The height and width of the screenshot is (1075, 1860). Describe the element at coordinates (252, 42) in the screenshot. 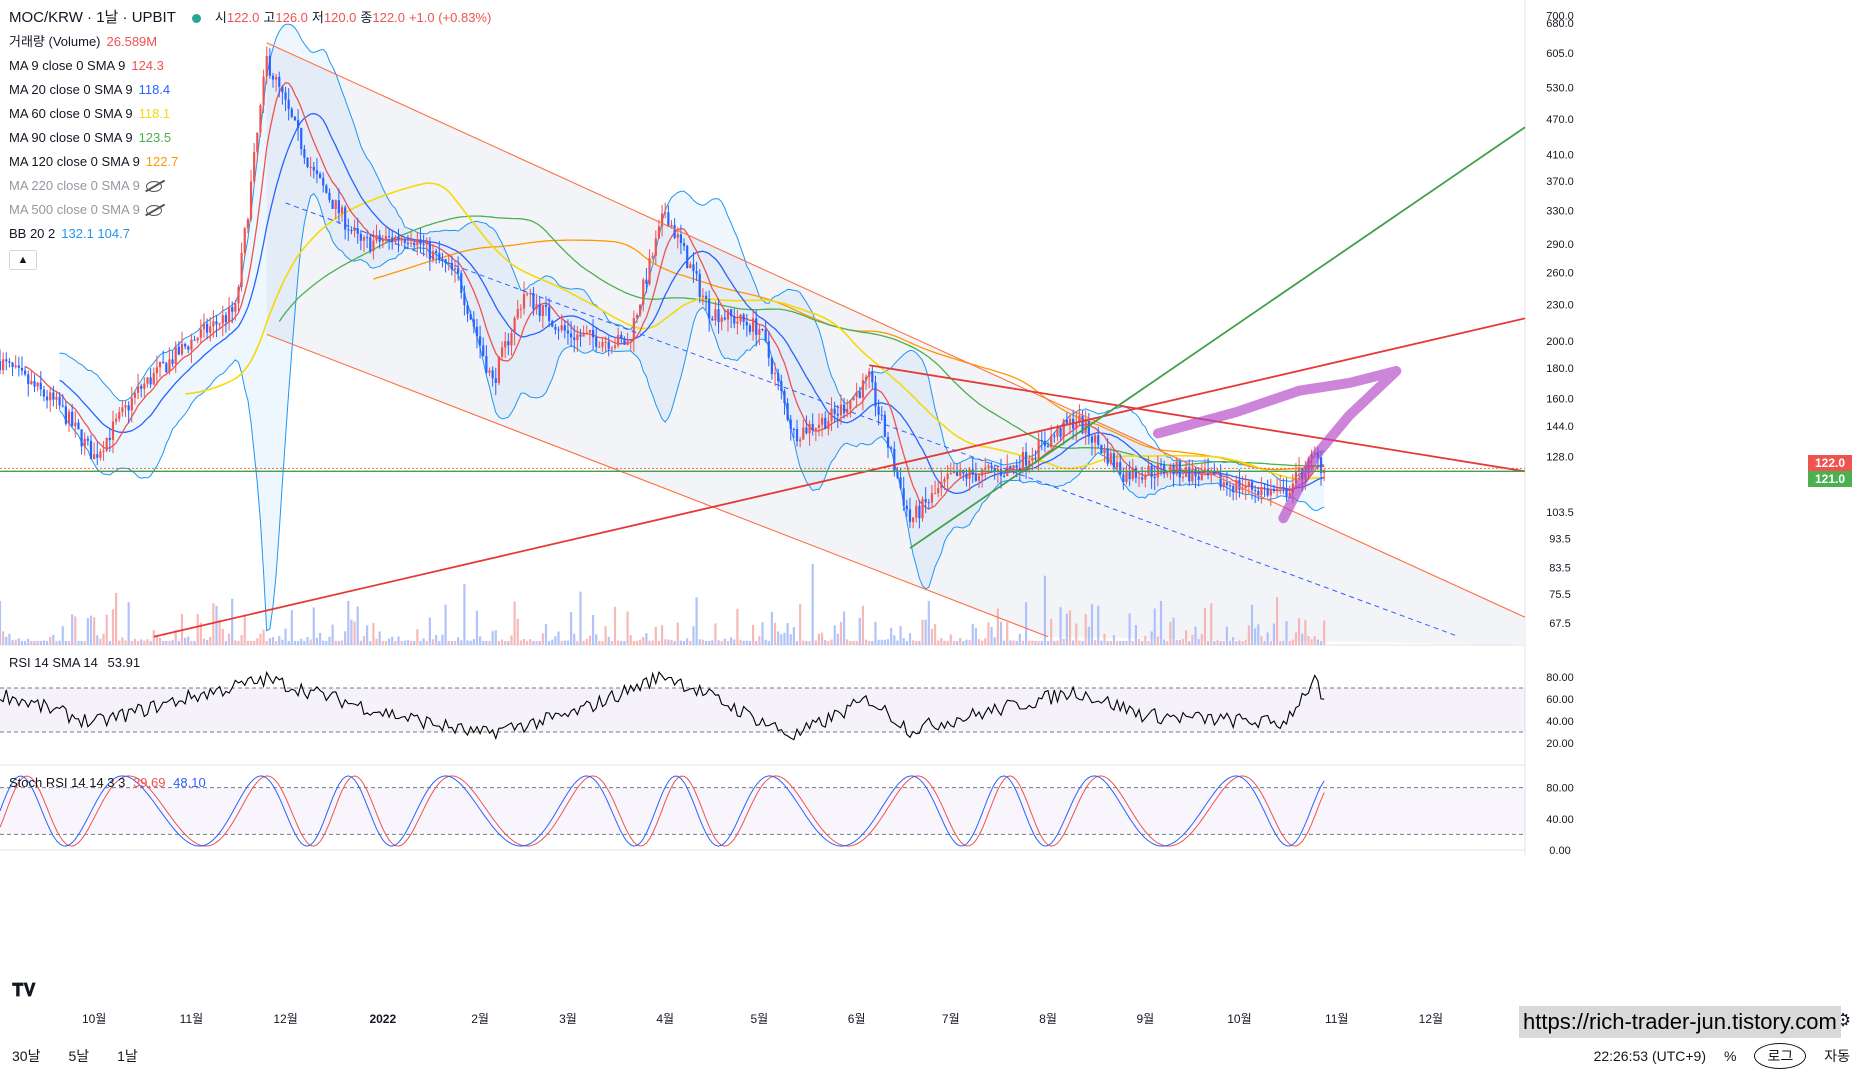

I see `legend-item: 거래량 (Volume) 26.589M` at that location.